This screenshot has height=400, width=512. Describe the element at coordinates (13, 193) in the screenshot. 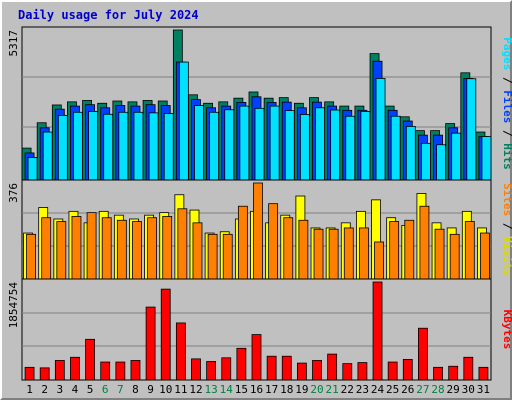

I see `max-label-visits-sites: 376` at that location.